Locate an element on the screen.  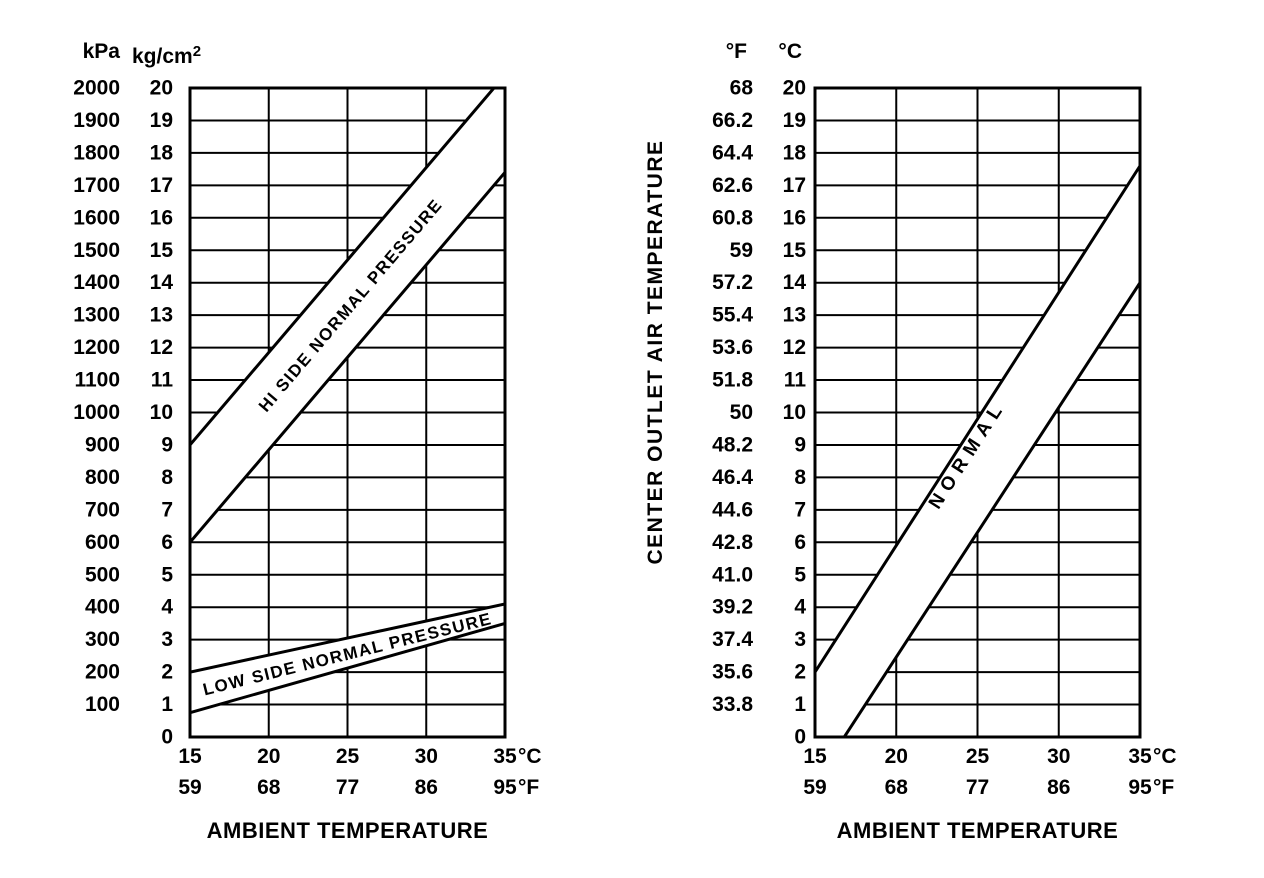
ambient-temperature-title-left: AMBIENT TEMPERATURE is located at coordinates (347, 830).